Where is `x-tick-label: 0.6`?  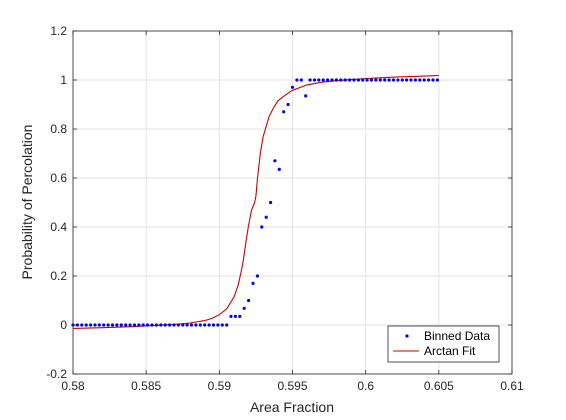
x-tick-label: 0.6 is located at coordinates (365, 386).